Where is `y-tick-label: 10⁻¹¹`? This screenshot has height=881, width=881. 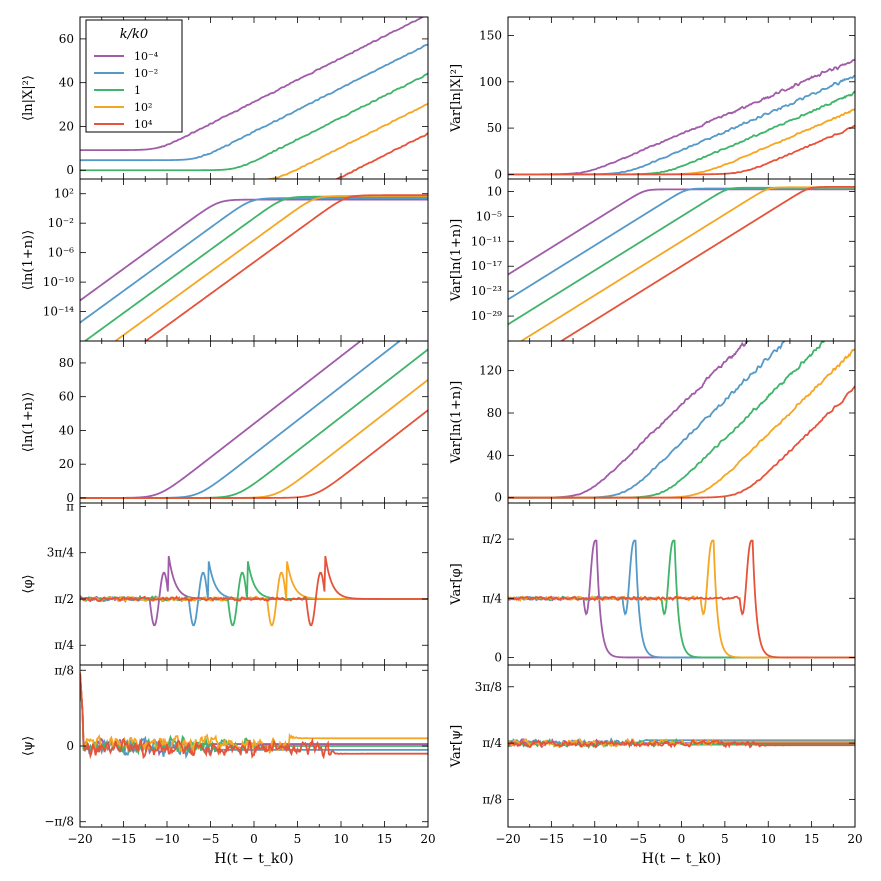
y-tick-label: 10⁻¹¹ is located at coordinates (486, 241).